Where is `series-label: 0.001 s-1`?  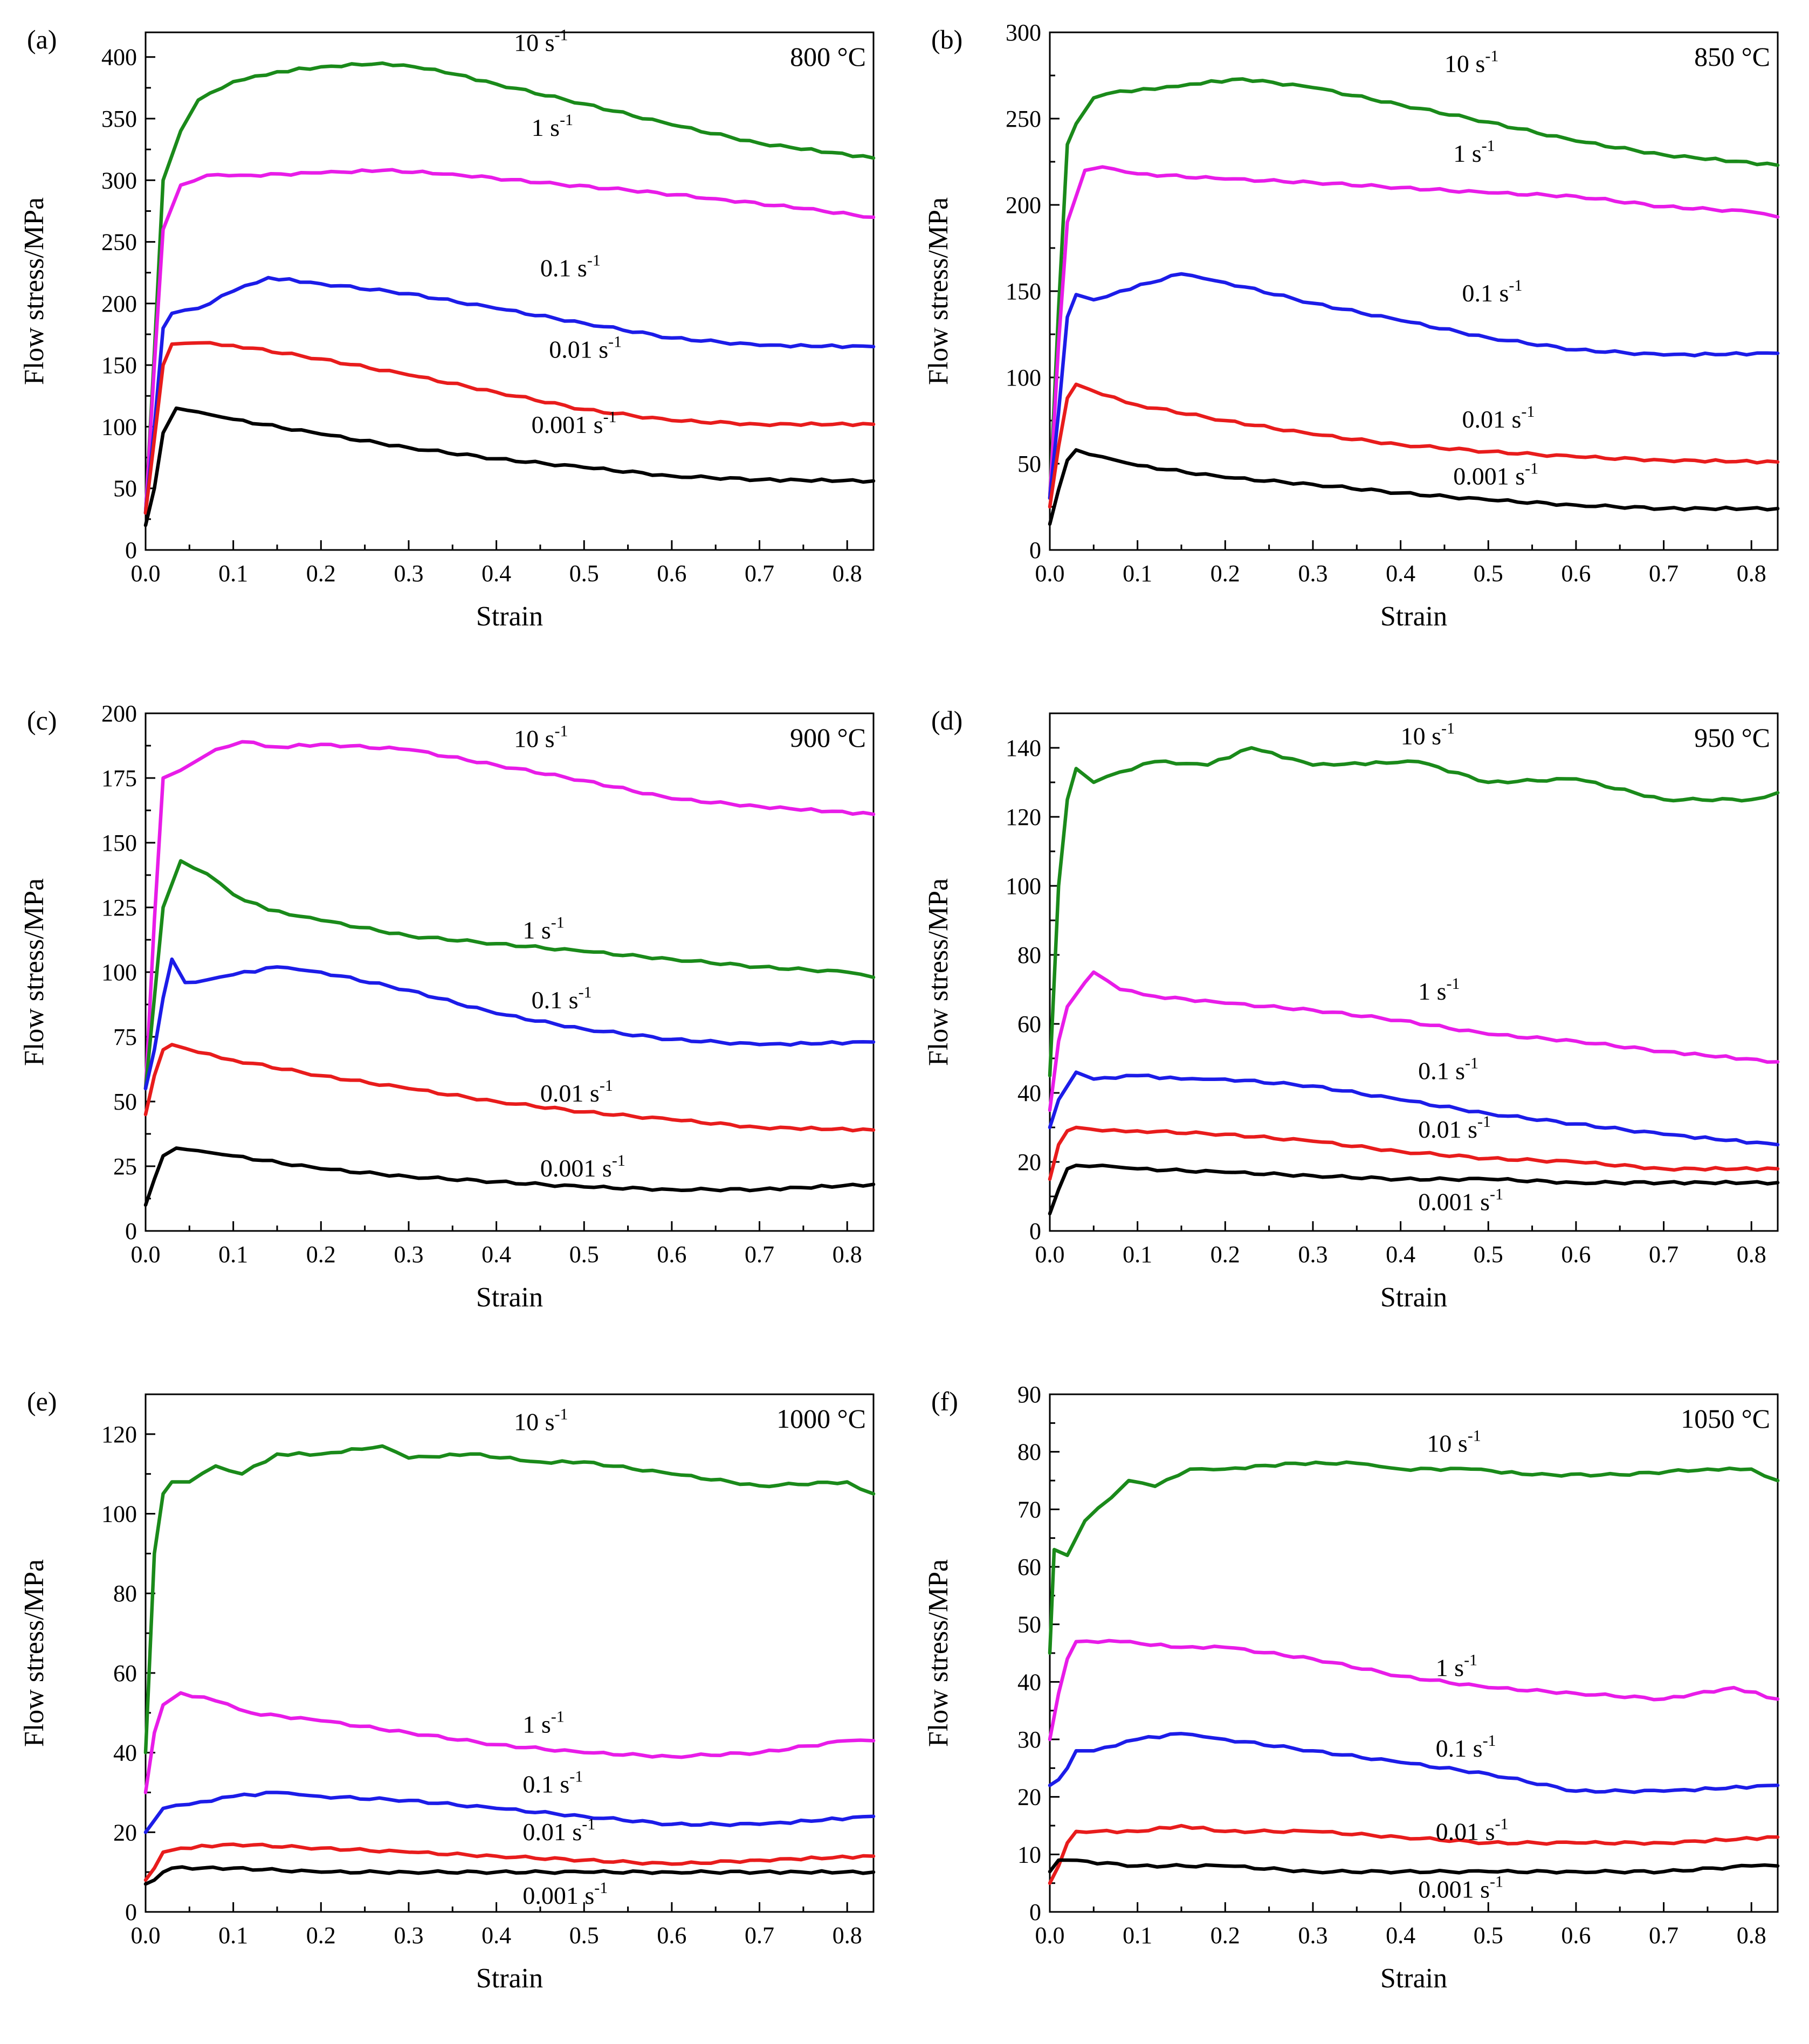 series-label: 0.001 s-1 is located at coordinates (1460, 1888).